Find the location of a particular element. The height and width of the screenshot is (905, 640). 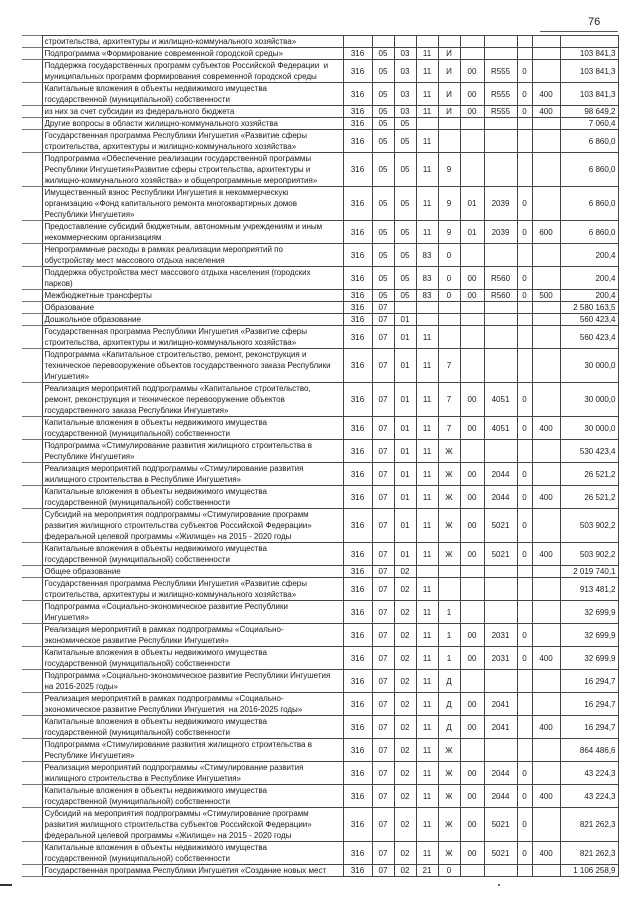

target-code: 5021 is located at coordinates (500, 525).